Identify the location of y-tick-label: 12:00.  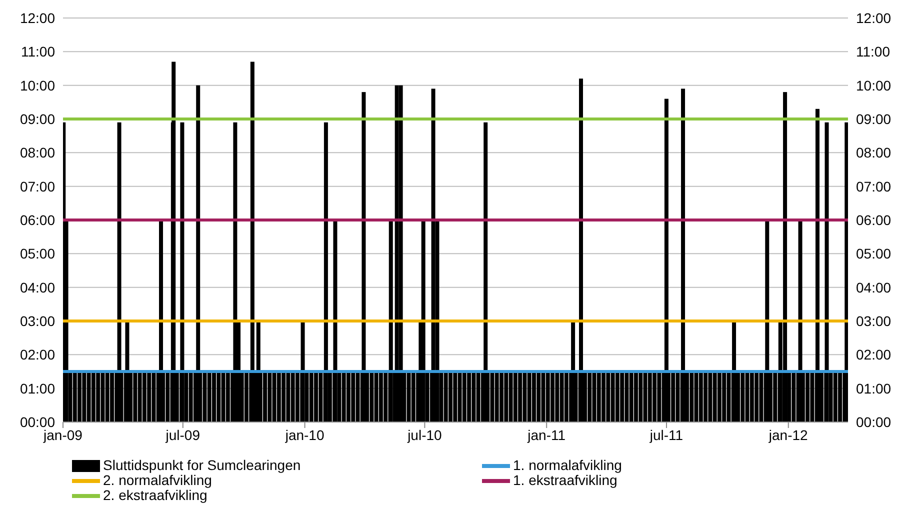
(38, 18).